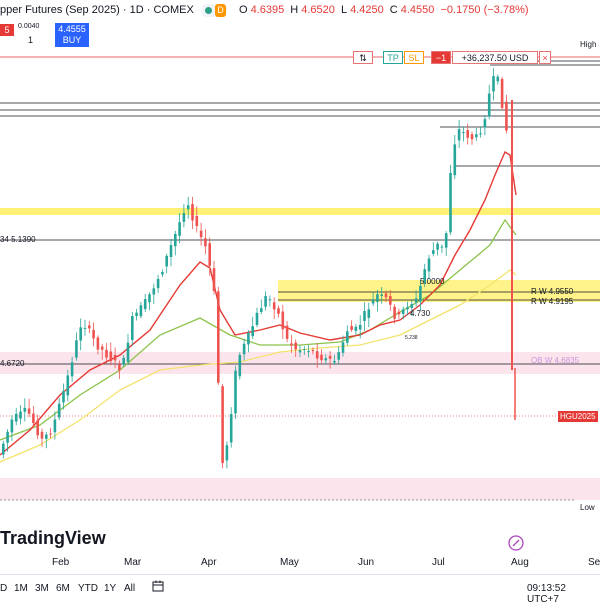 The image size is (600, 605). I want to click on clock: 09:13:52 UTC+7, so click(546, 594).